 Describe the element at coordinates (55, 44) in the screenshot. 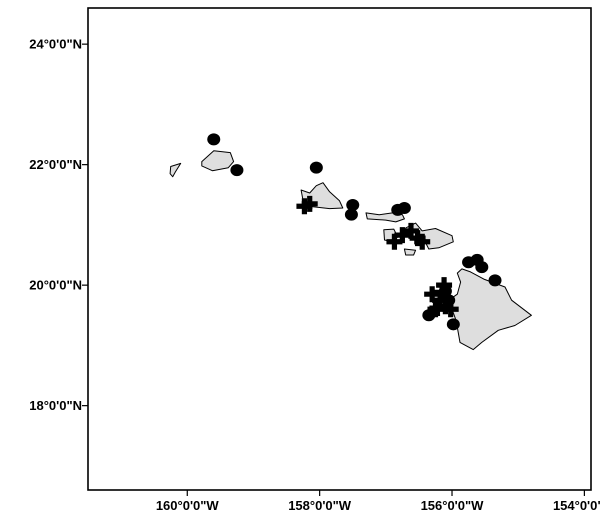

I see `y-tick-label-24: 24°0'0"N` at that location.